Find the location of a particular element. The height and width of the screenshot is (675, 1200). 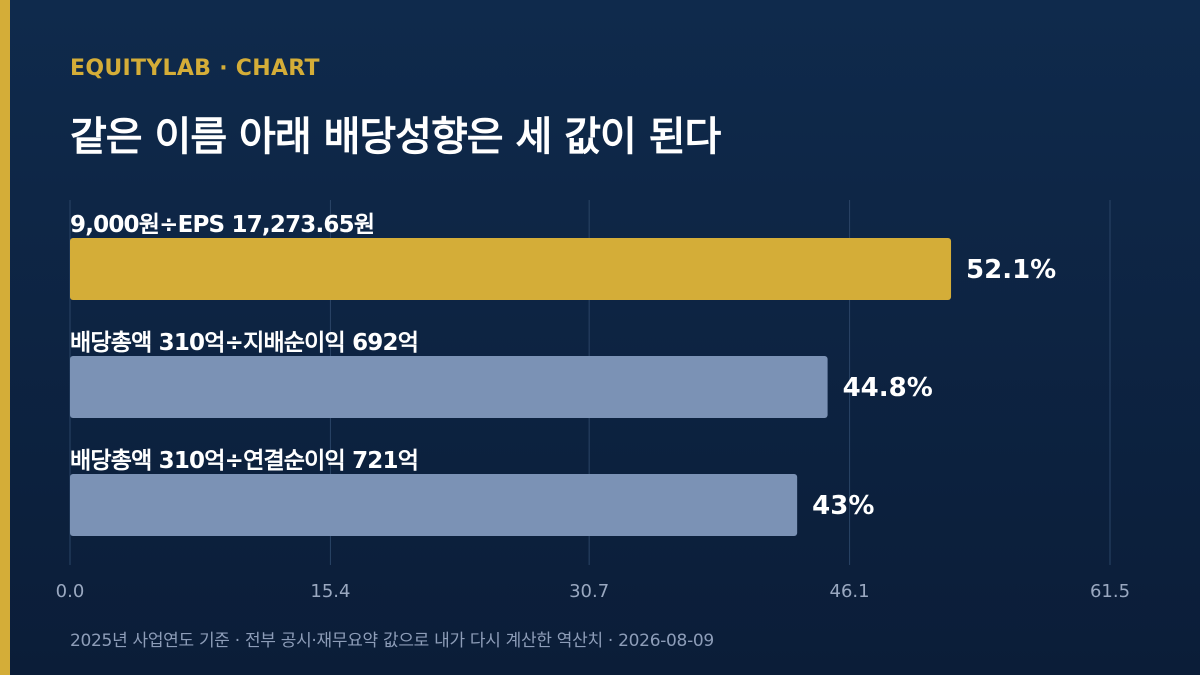

bar-row: 배당총액 310억÷지배순이익 692억 44.8% is located at coordinates (501, 374).